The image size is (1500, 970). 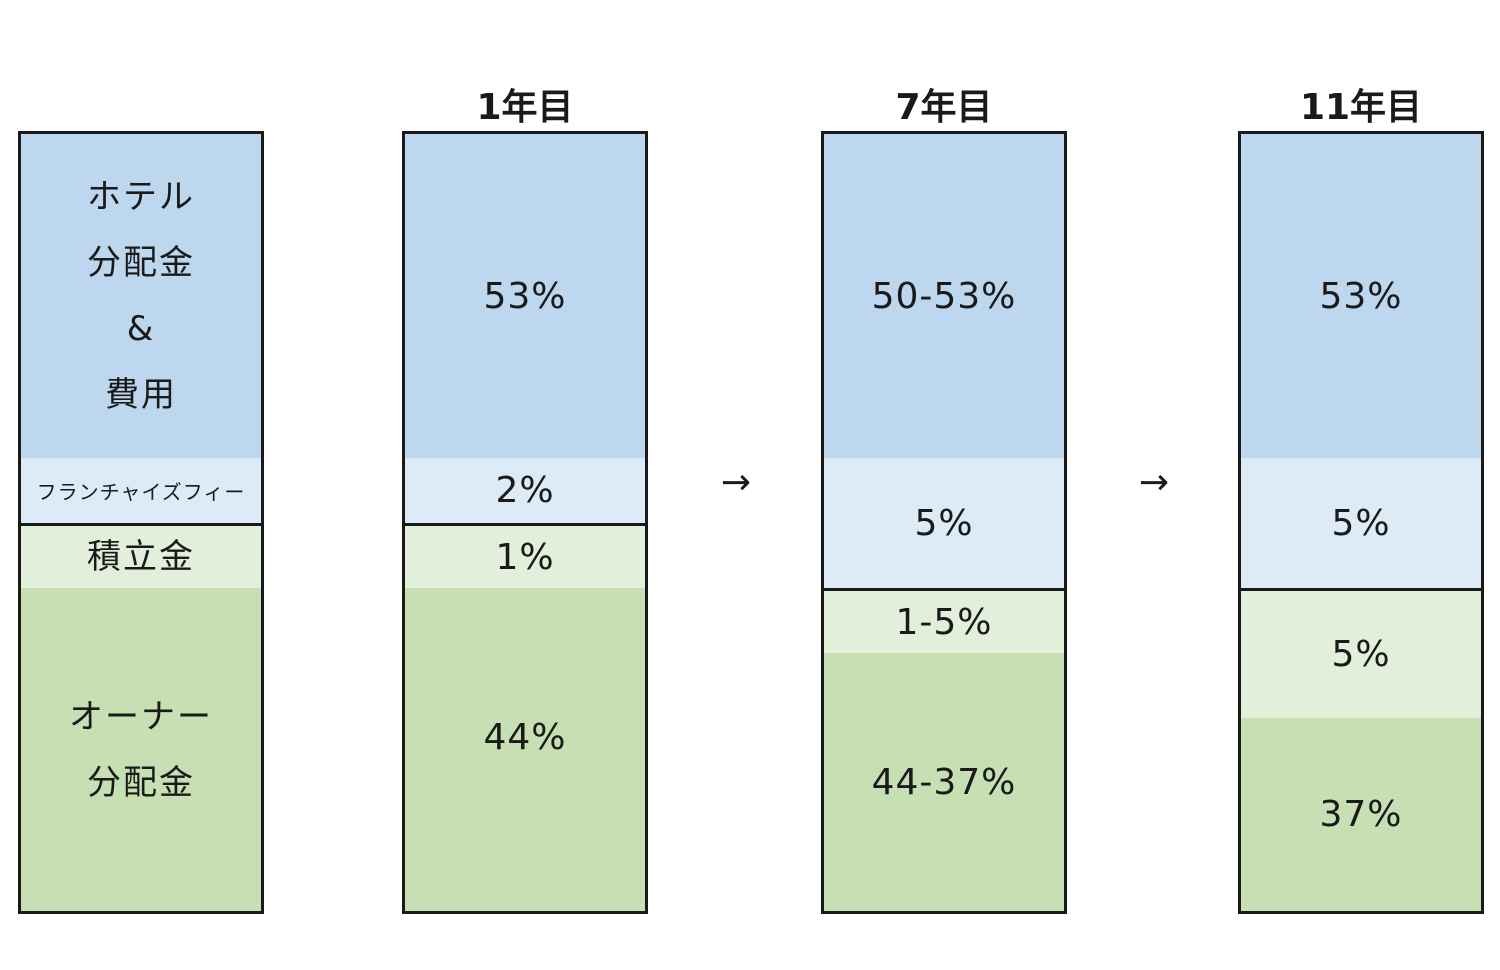 I want to click on franchise-segment: 2%, so click(x=525, y=490).